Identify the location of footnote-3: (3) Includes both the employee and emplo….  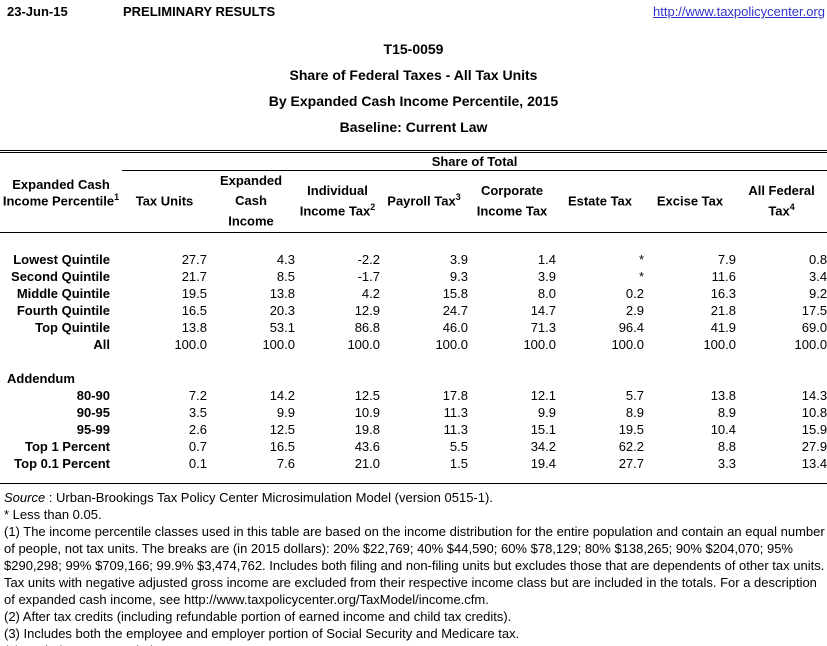
(262, 633).